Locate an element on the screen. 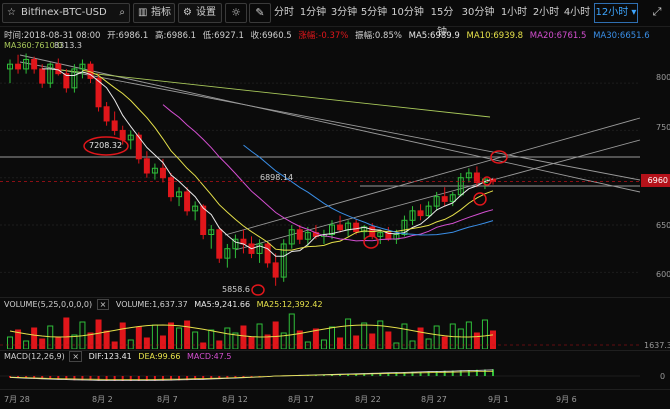  fullscreen-button: ⤢ is located at coordinates (657, 13).